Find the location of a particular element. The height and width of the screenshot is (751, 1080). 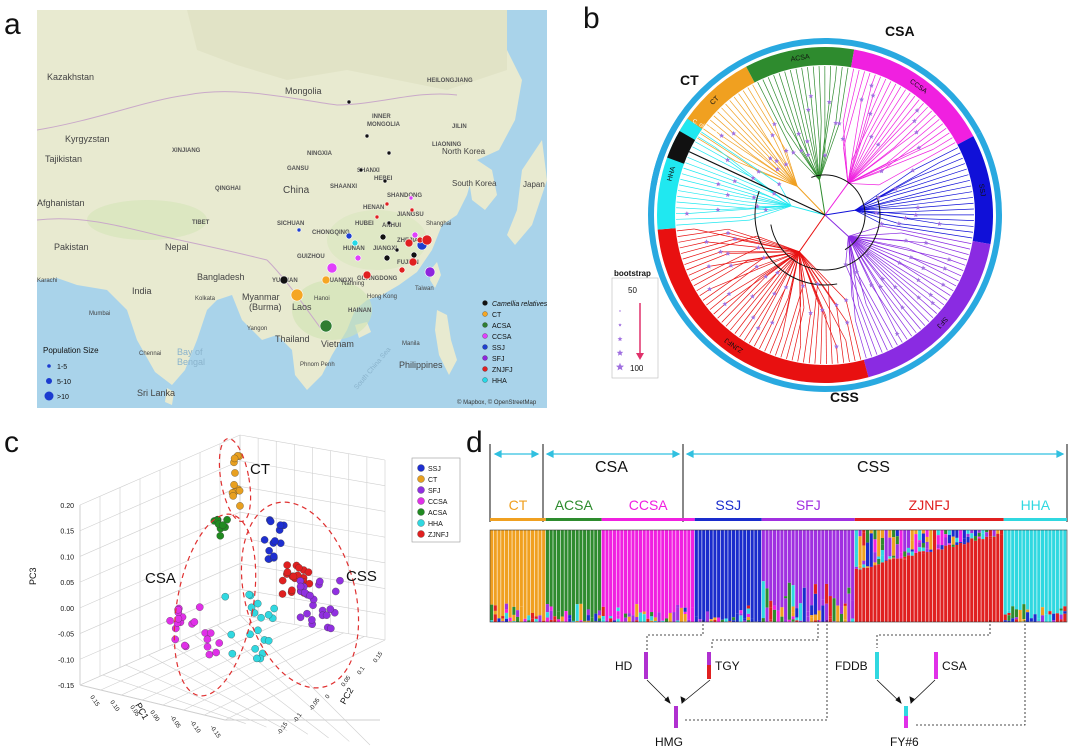

map-label: Manila is located at coordinates (411, 344).